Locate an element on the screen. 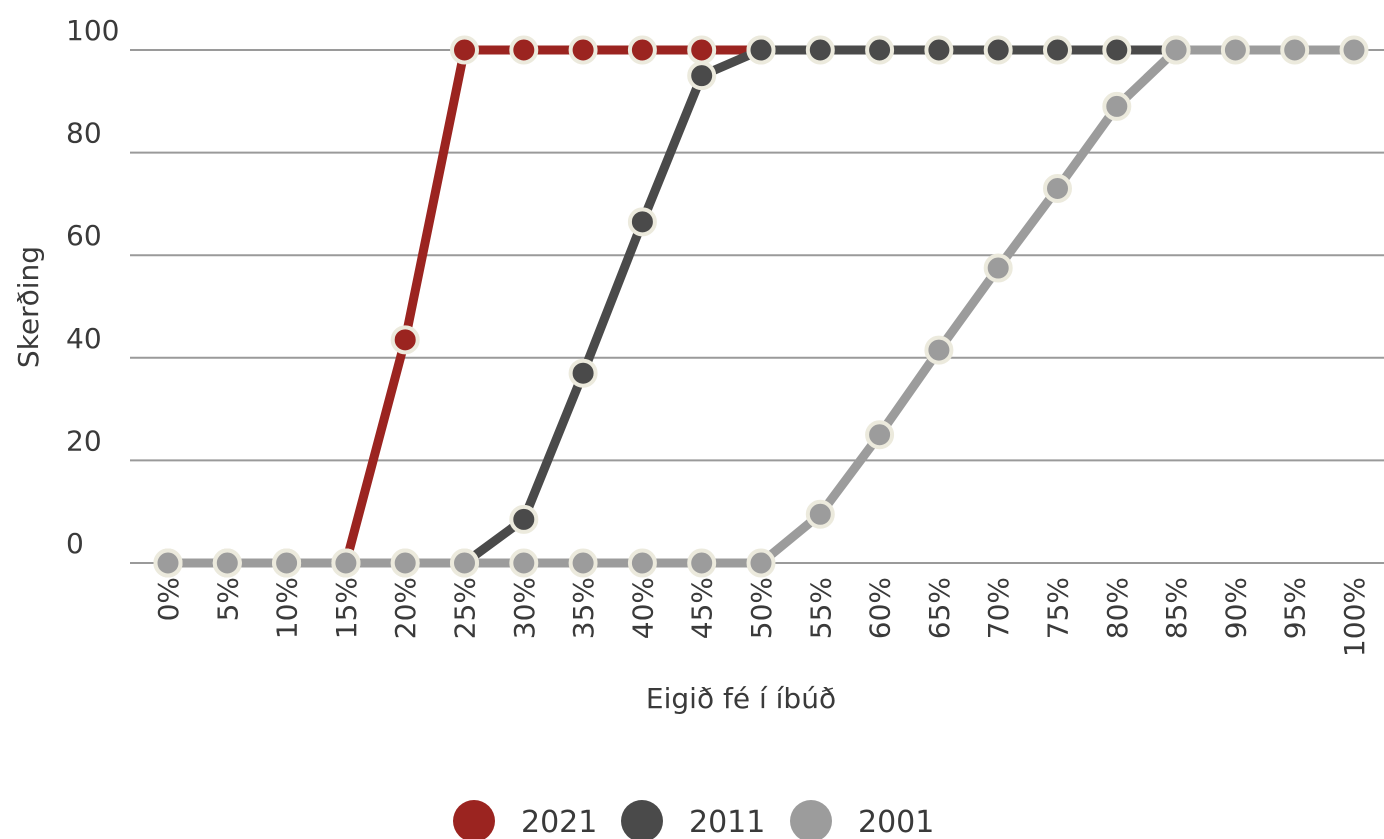 The image size is (1384, 839). x-tick-label: 55% is located at coordinates (820, 608).